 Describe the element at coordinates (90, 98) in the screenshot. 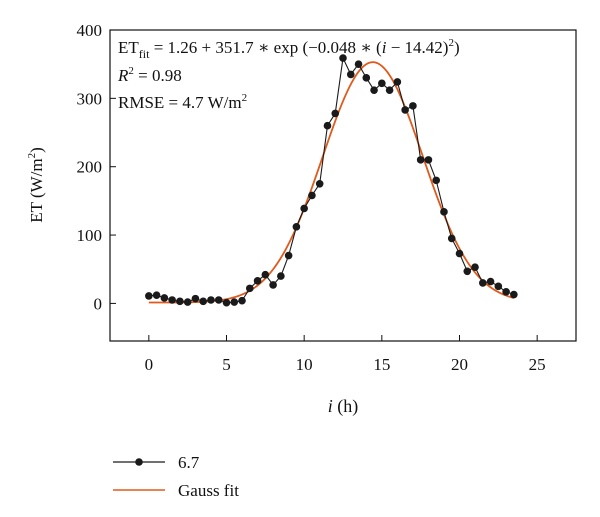

I see `y-tick-label: 300` at that location.